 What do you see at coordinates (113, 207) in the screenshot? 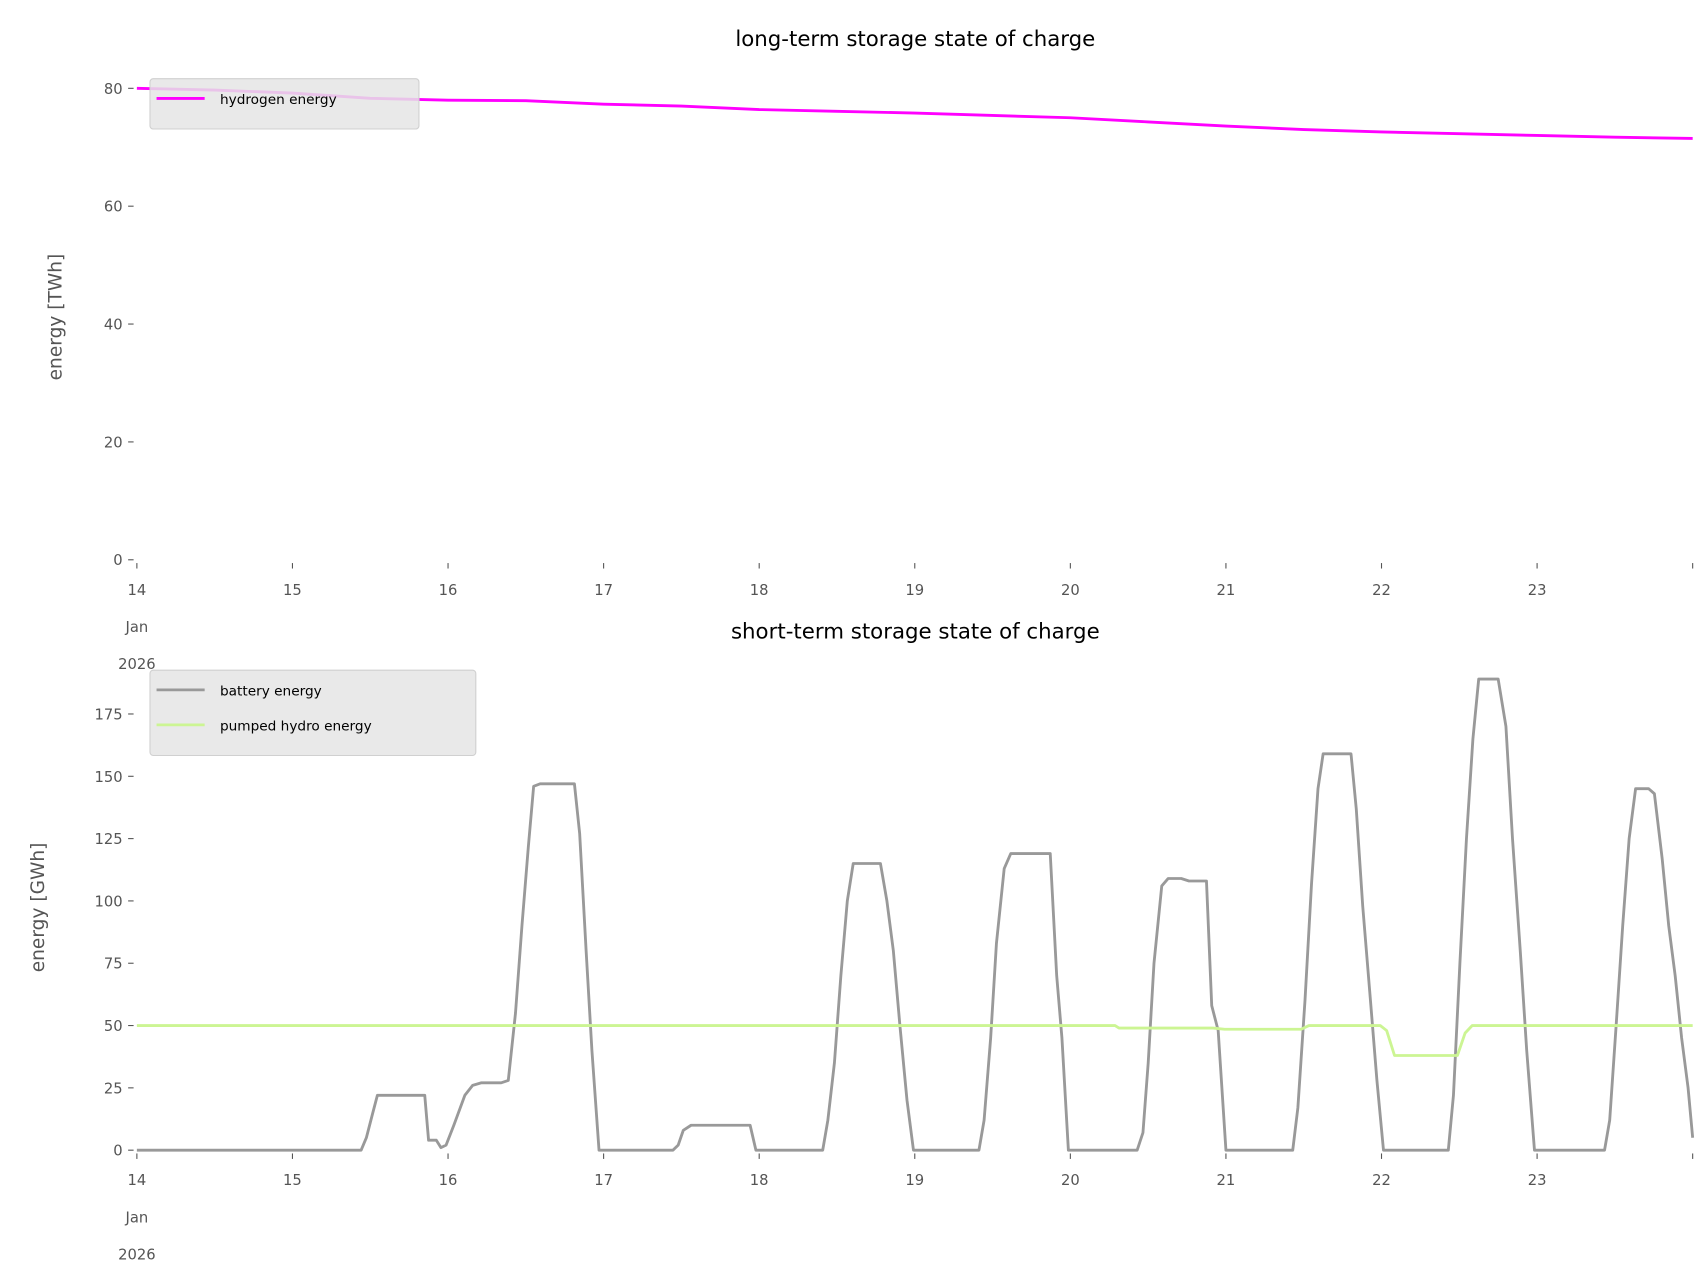
I see `y-tick-label: 60` at bounding box center [113, 207].